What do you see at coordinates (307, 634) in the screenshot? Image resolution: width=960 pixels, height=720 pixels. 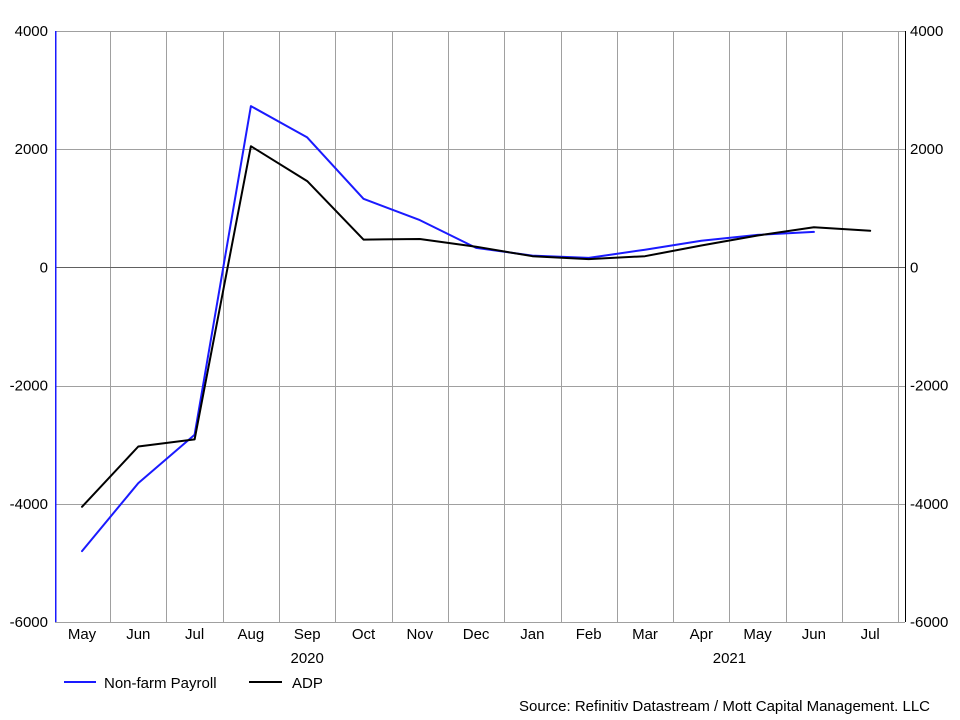 I see `x-tick-label: Sep` at bounding box center [307, 634].